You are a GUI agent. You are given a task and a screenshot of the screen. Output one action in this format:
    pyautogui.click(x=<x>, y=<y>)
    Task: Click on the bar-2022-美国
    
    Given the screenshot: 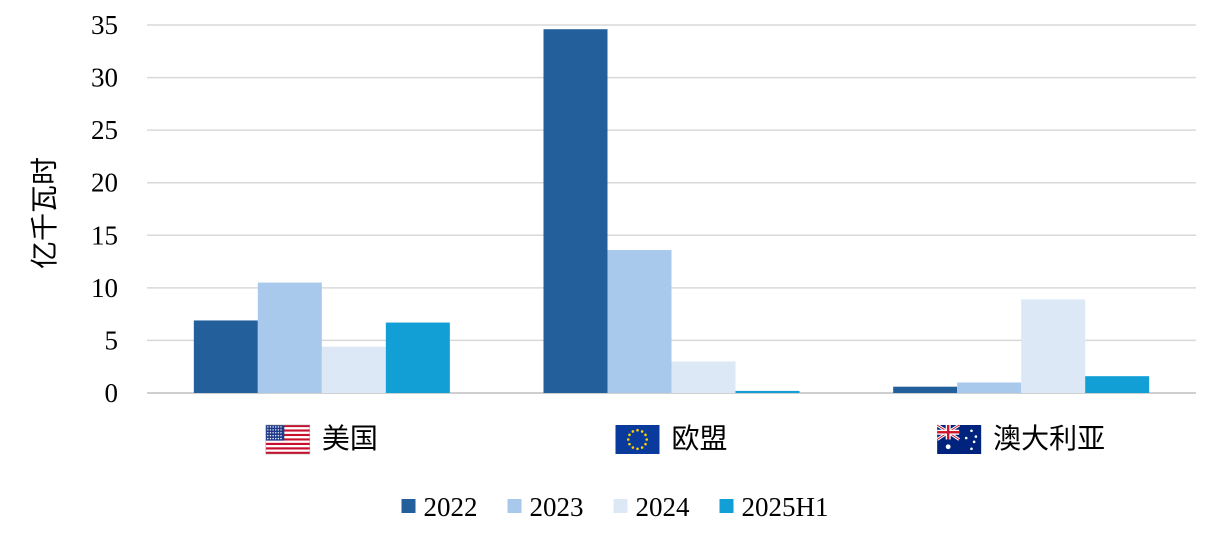 What is the action you would take?
    pyautogui.click(x=225, y=356)
    